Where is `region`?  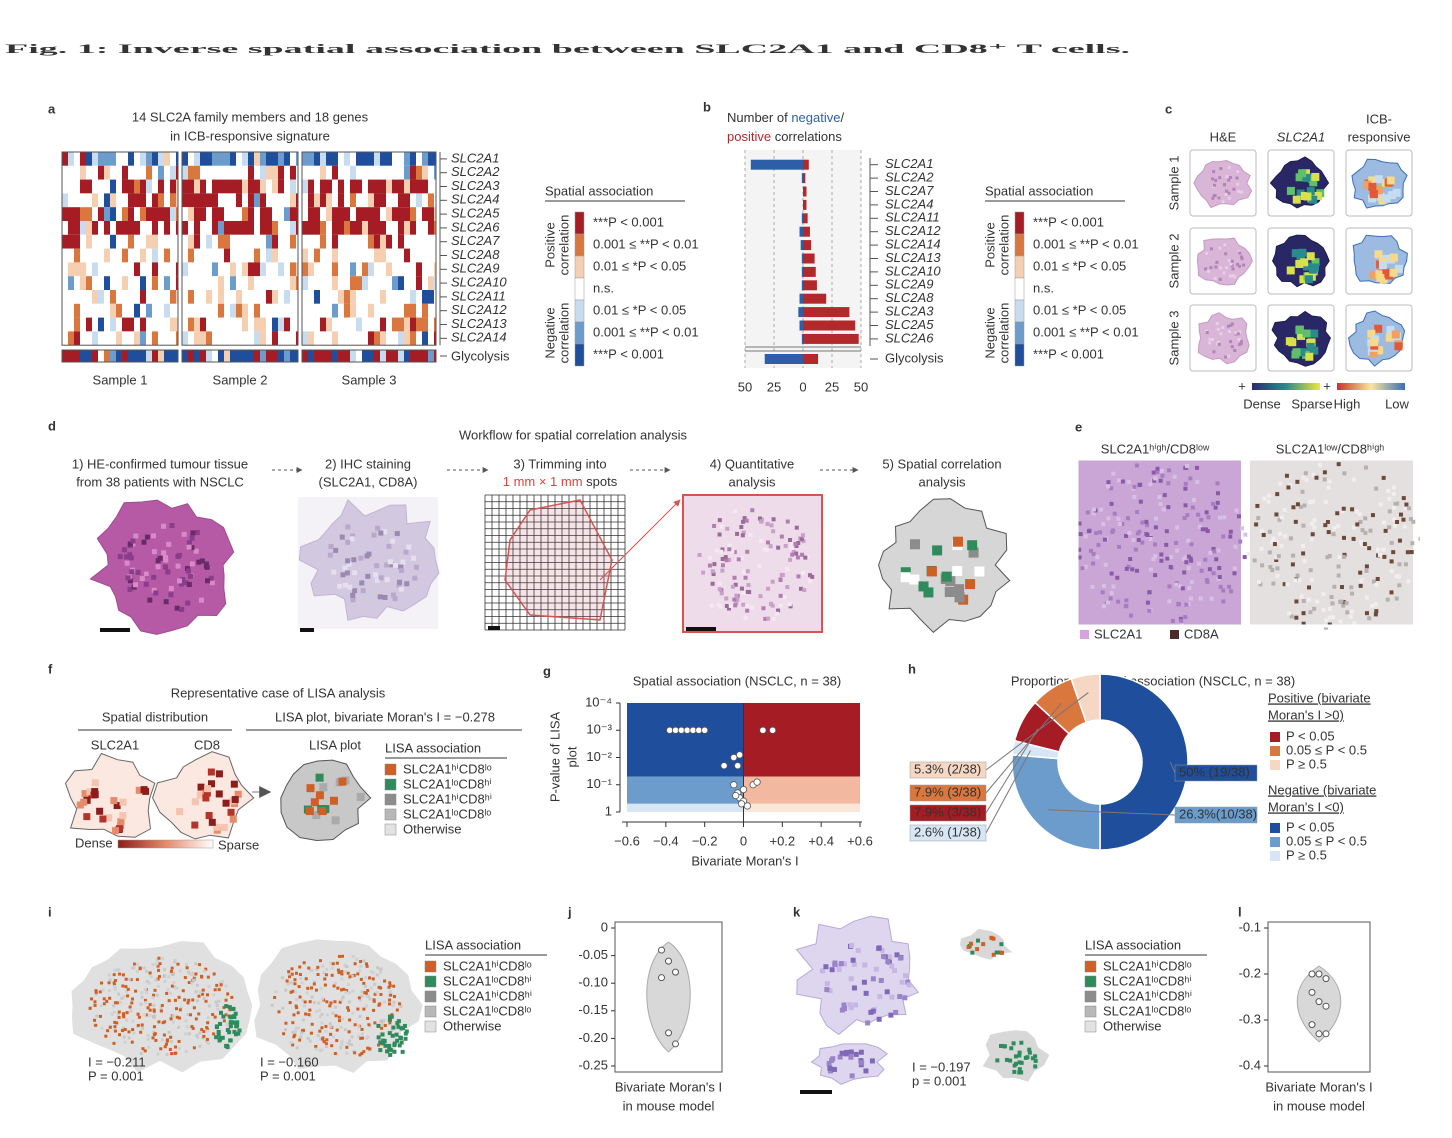 region is located at coordinates (801, 740).